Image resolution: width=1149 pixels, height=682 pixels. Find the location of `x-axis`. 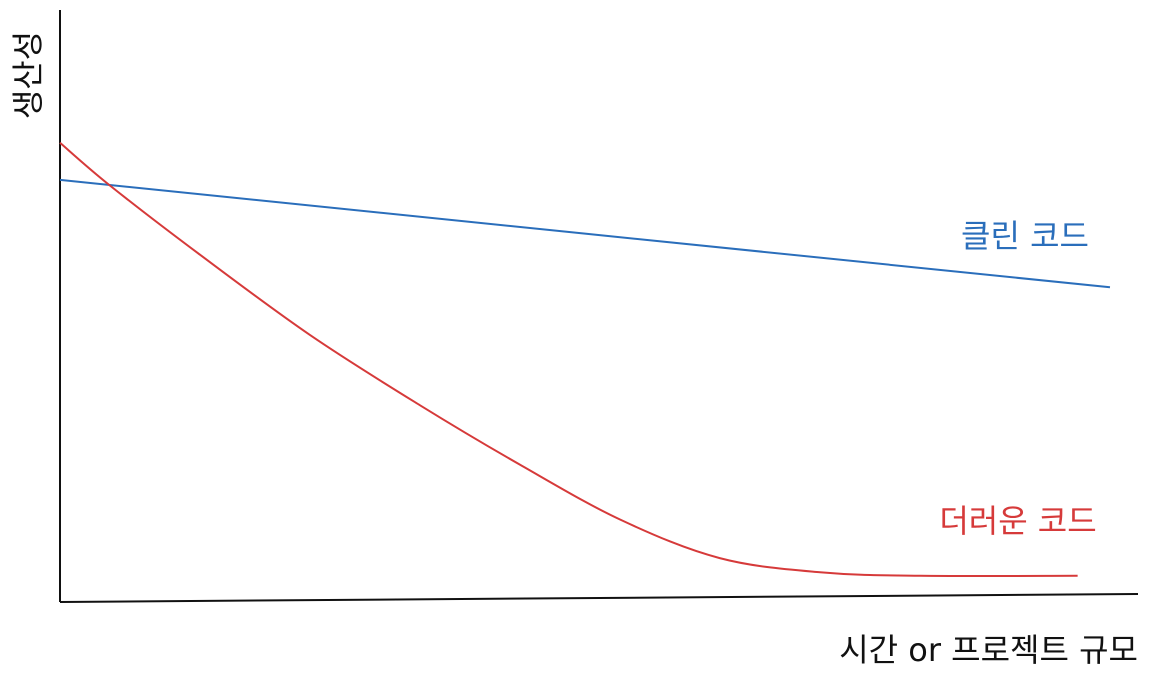

x-axis is located at coordinates (599, 598).